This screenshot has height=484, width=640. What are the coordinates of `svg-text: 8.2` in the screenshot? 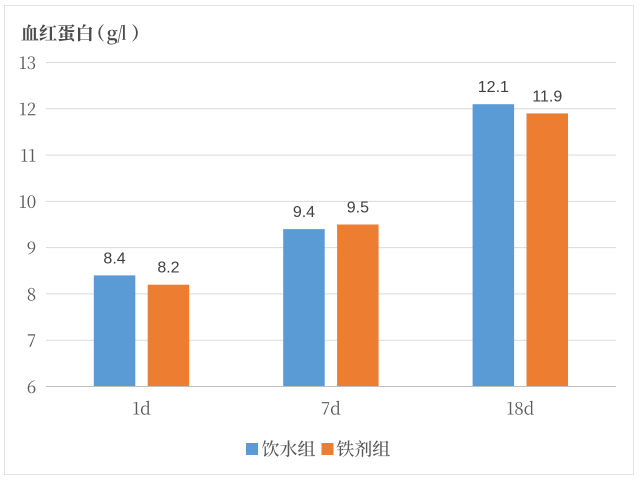 It's located at (168, 268).